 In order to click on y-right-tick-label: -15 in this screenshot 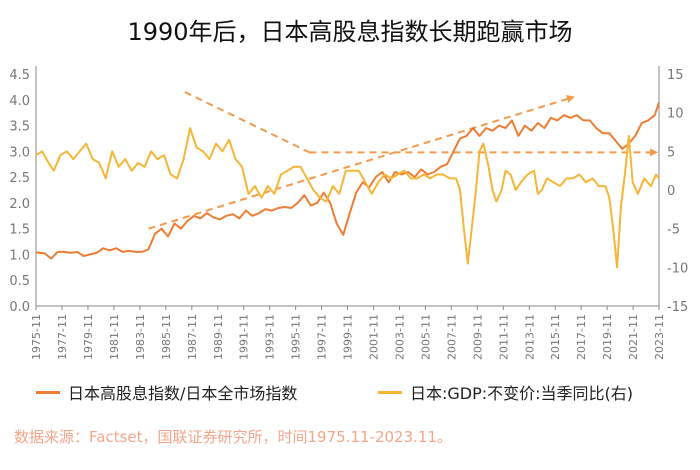, I will do `click(677, 307)`.